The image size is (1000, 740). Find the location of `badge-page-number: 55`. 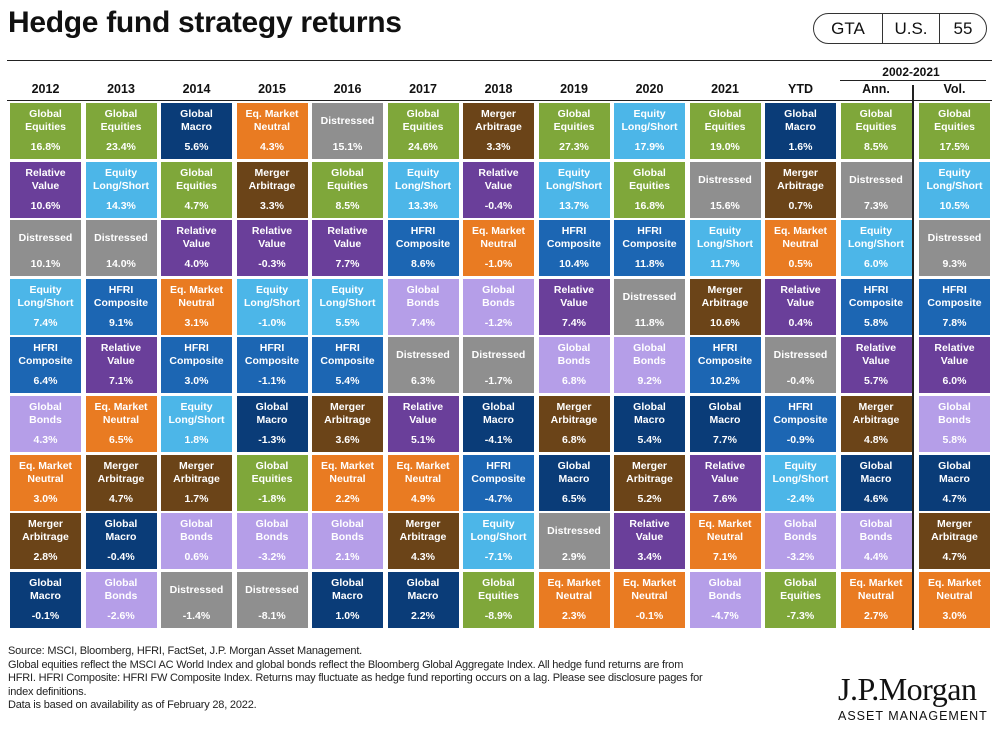

badge-page-number: 55 is located at coordinates (963, 28).